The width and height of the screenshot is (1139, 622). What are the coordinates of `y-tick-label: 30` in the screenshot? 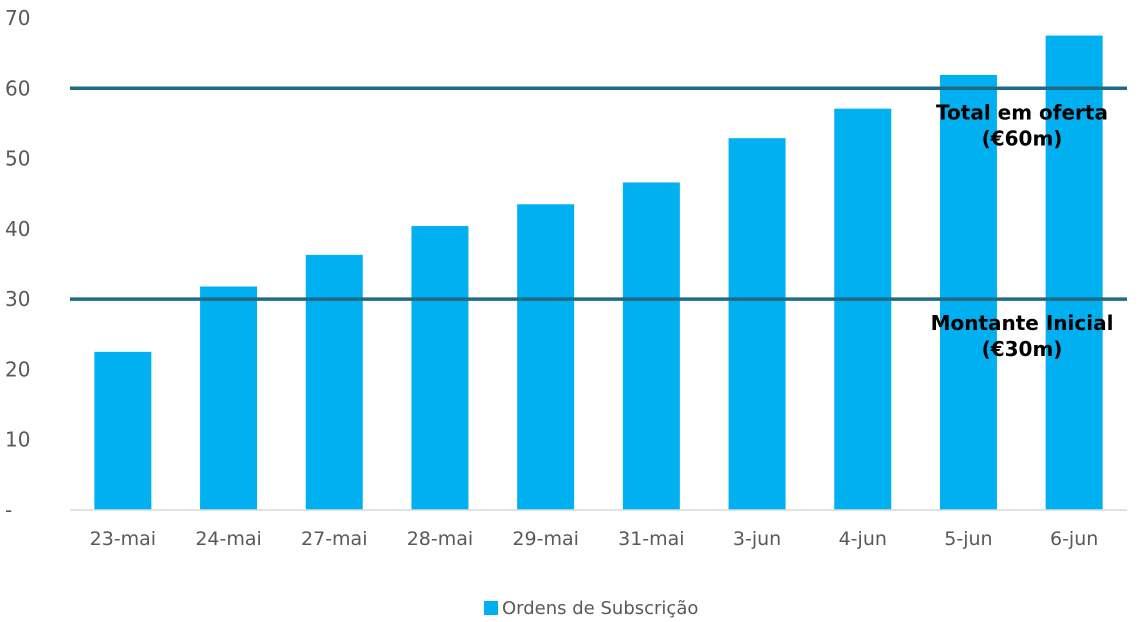 It's located at (17, 299).